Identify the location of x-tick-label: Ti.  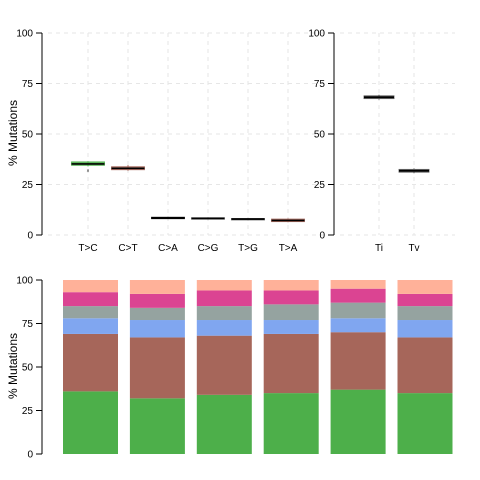
(379, 248).